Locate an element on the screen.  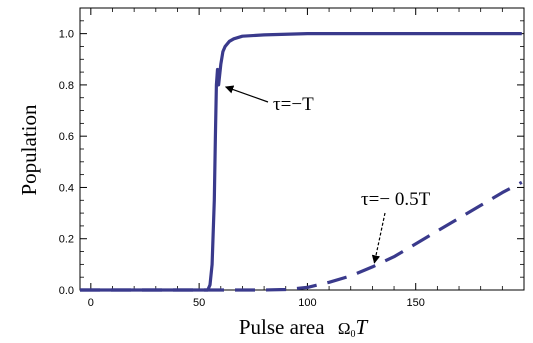
annotation-tau-minus-half-t: τ=− 0.5T is located at coordinates (396, 199).